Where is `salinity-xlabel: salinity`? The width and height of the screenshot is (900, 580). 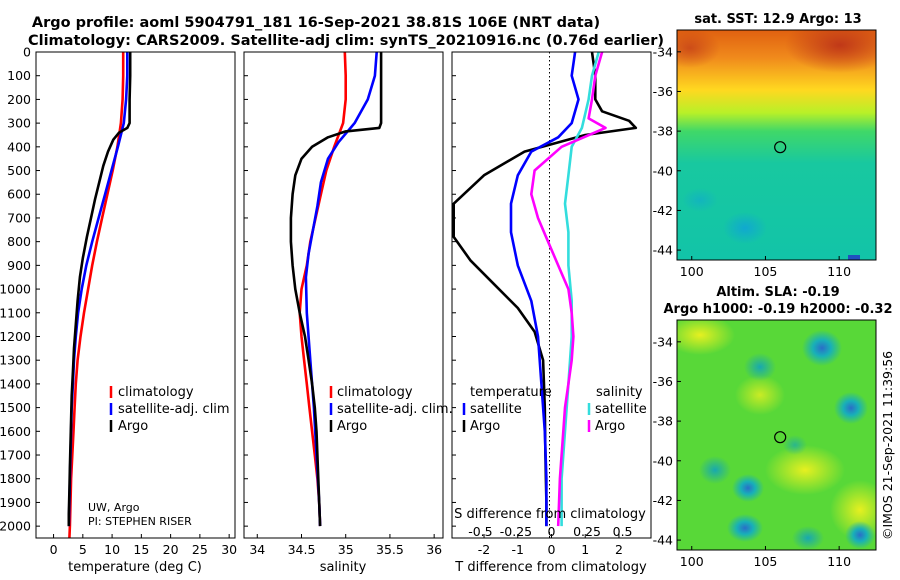
salinity-xlabel: salinity is located at coordinates (343, 567).